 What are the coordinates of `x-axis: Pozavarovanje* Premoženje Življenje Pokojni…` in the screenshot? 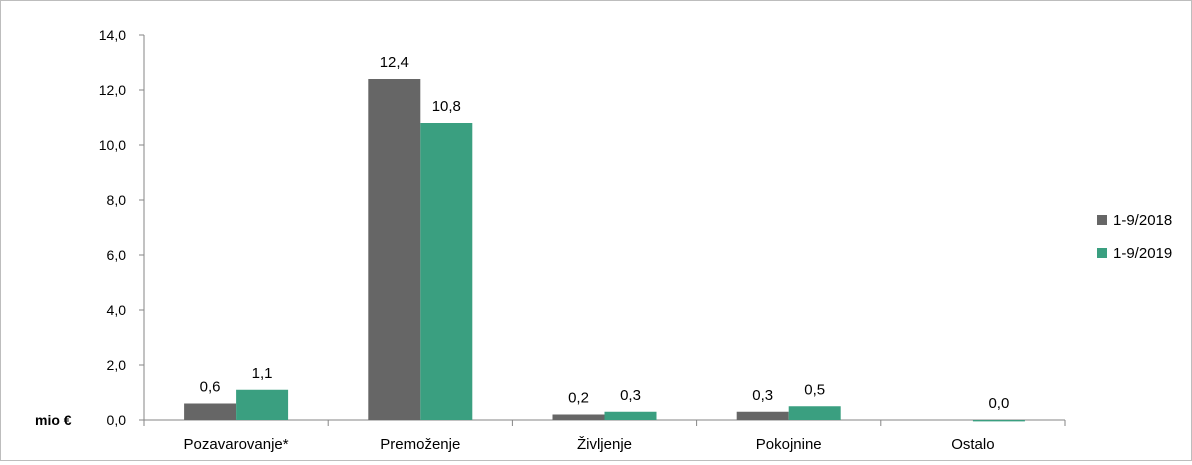 It's located at (604, 436).